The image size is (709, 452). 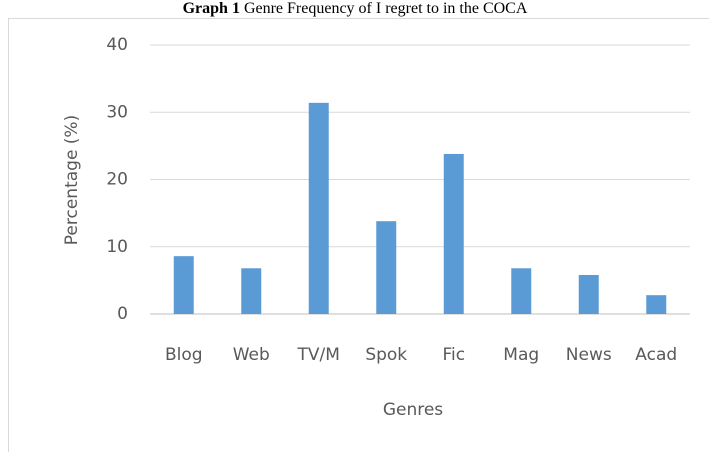 I want to click on x-tick-label: News, so click(x=589, y=355).